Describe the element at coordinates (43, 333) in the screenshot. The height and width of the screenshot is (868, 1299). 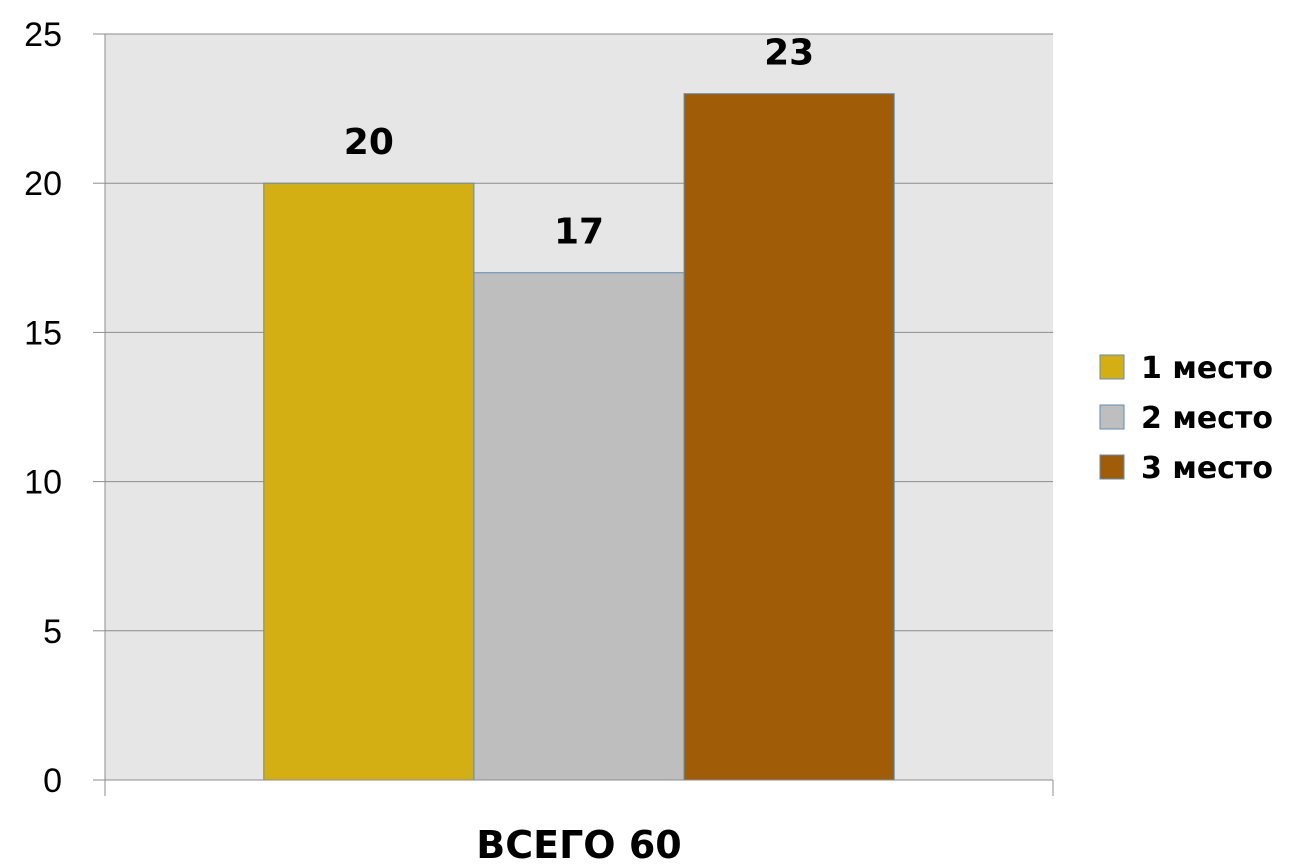
I see `y-tick-label: 15` at that location.